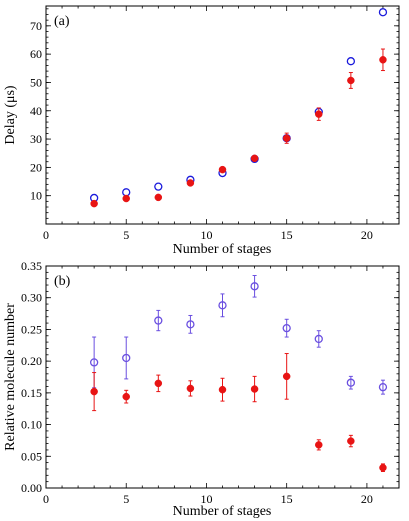  Describe the element at coordinates (367, 499) in the screenshot. I see `x-tick-label-b: 20` at that location.